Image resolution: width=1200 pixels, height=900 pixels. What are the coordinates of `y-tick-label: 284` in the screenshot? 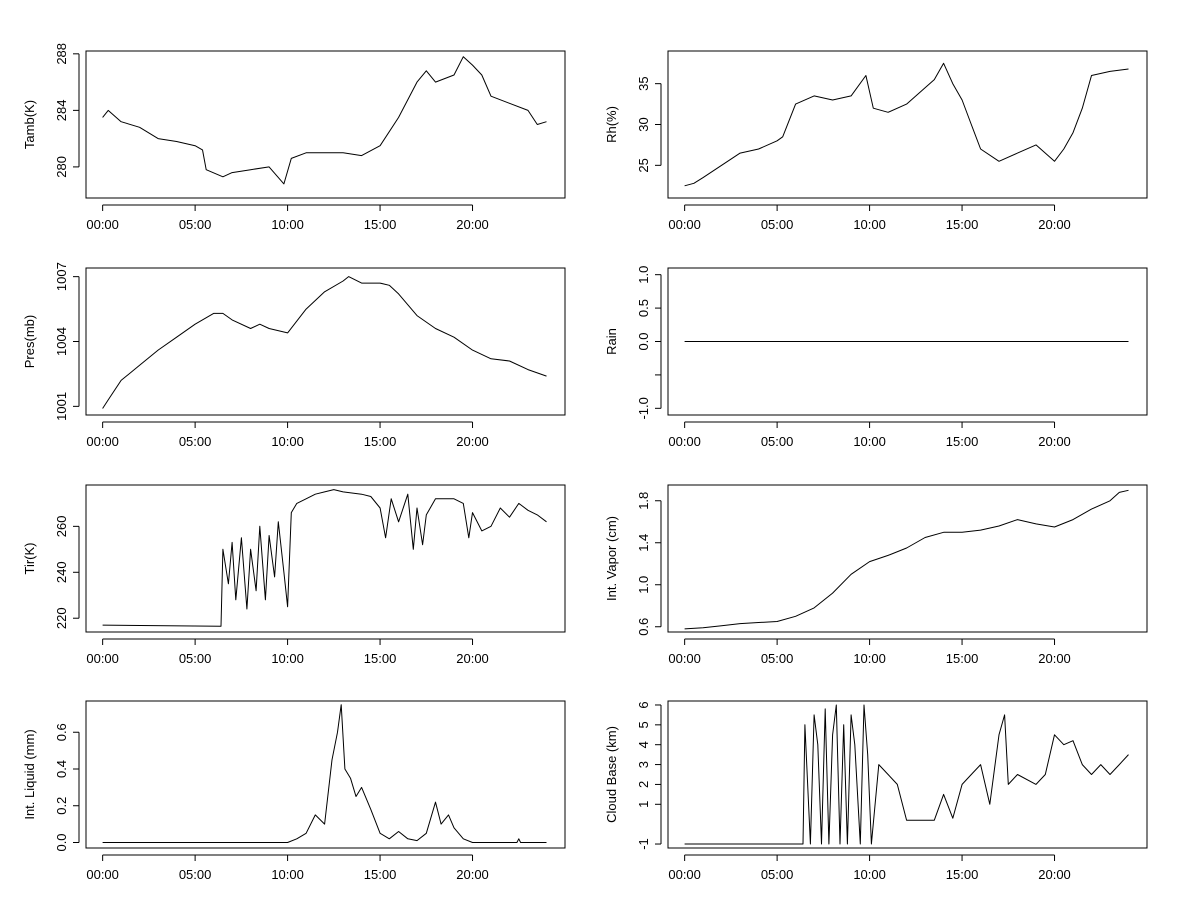 It's located at (61, 111).